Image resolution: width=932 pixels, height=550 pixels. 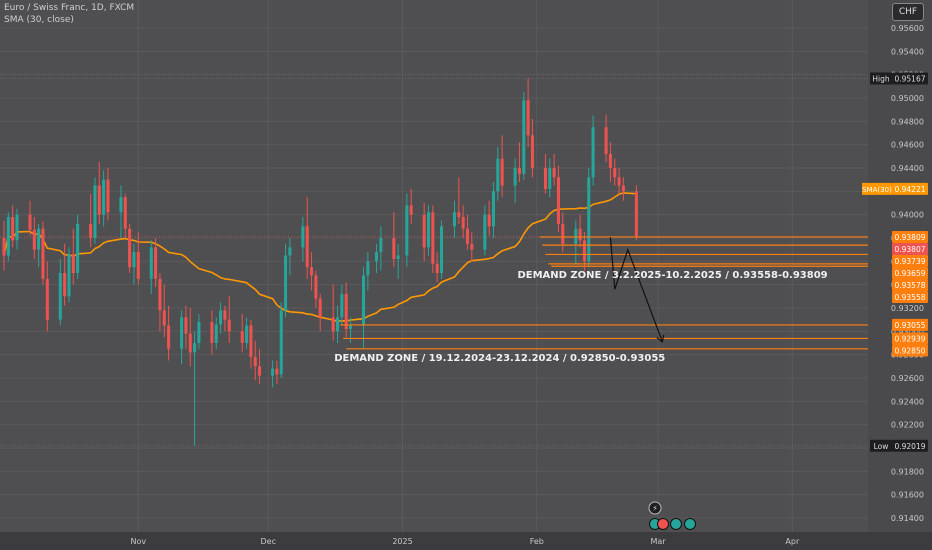 I want to click on lightning-glyph: ⚡, so click(x=655, y=508).